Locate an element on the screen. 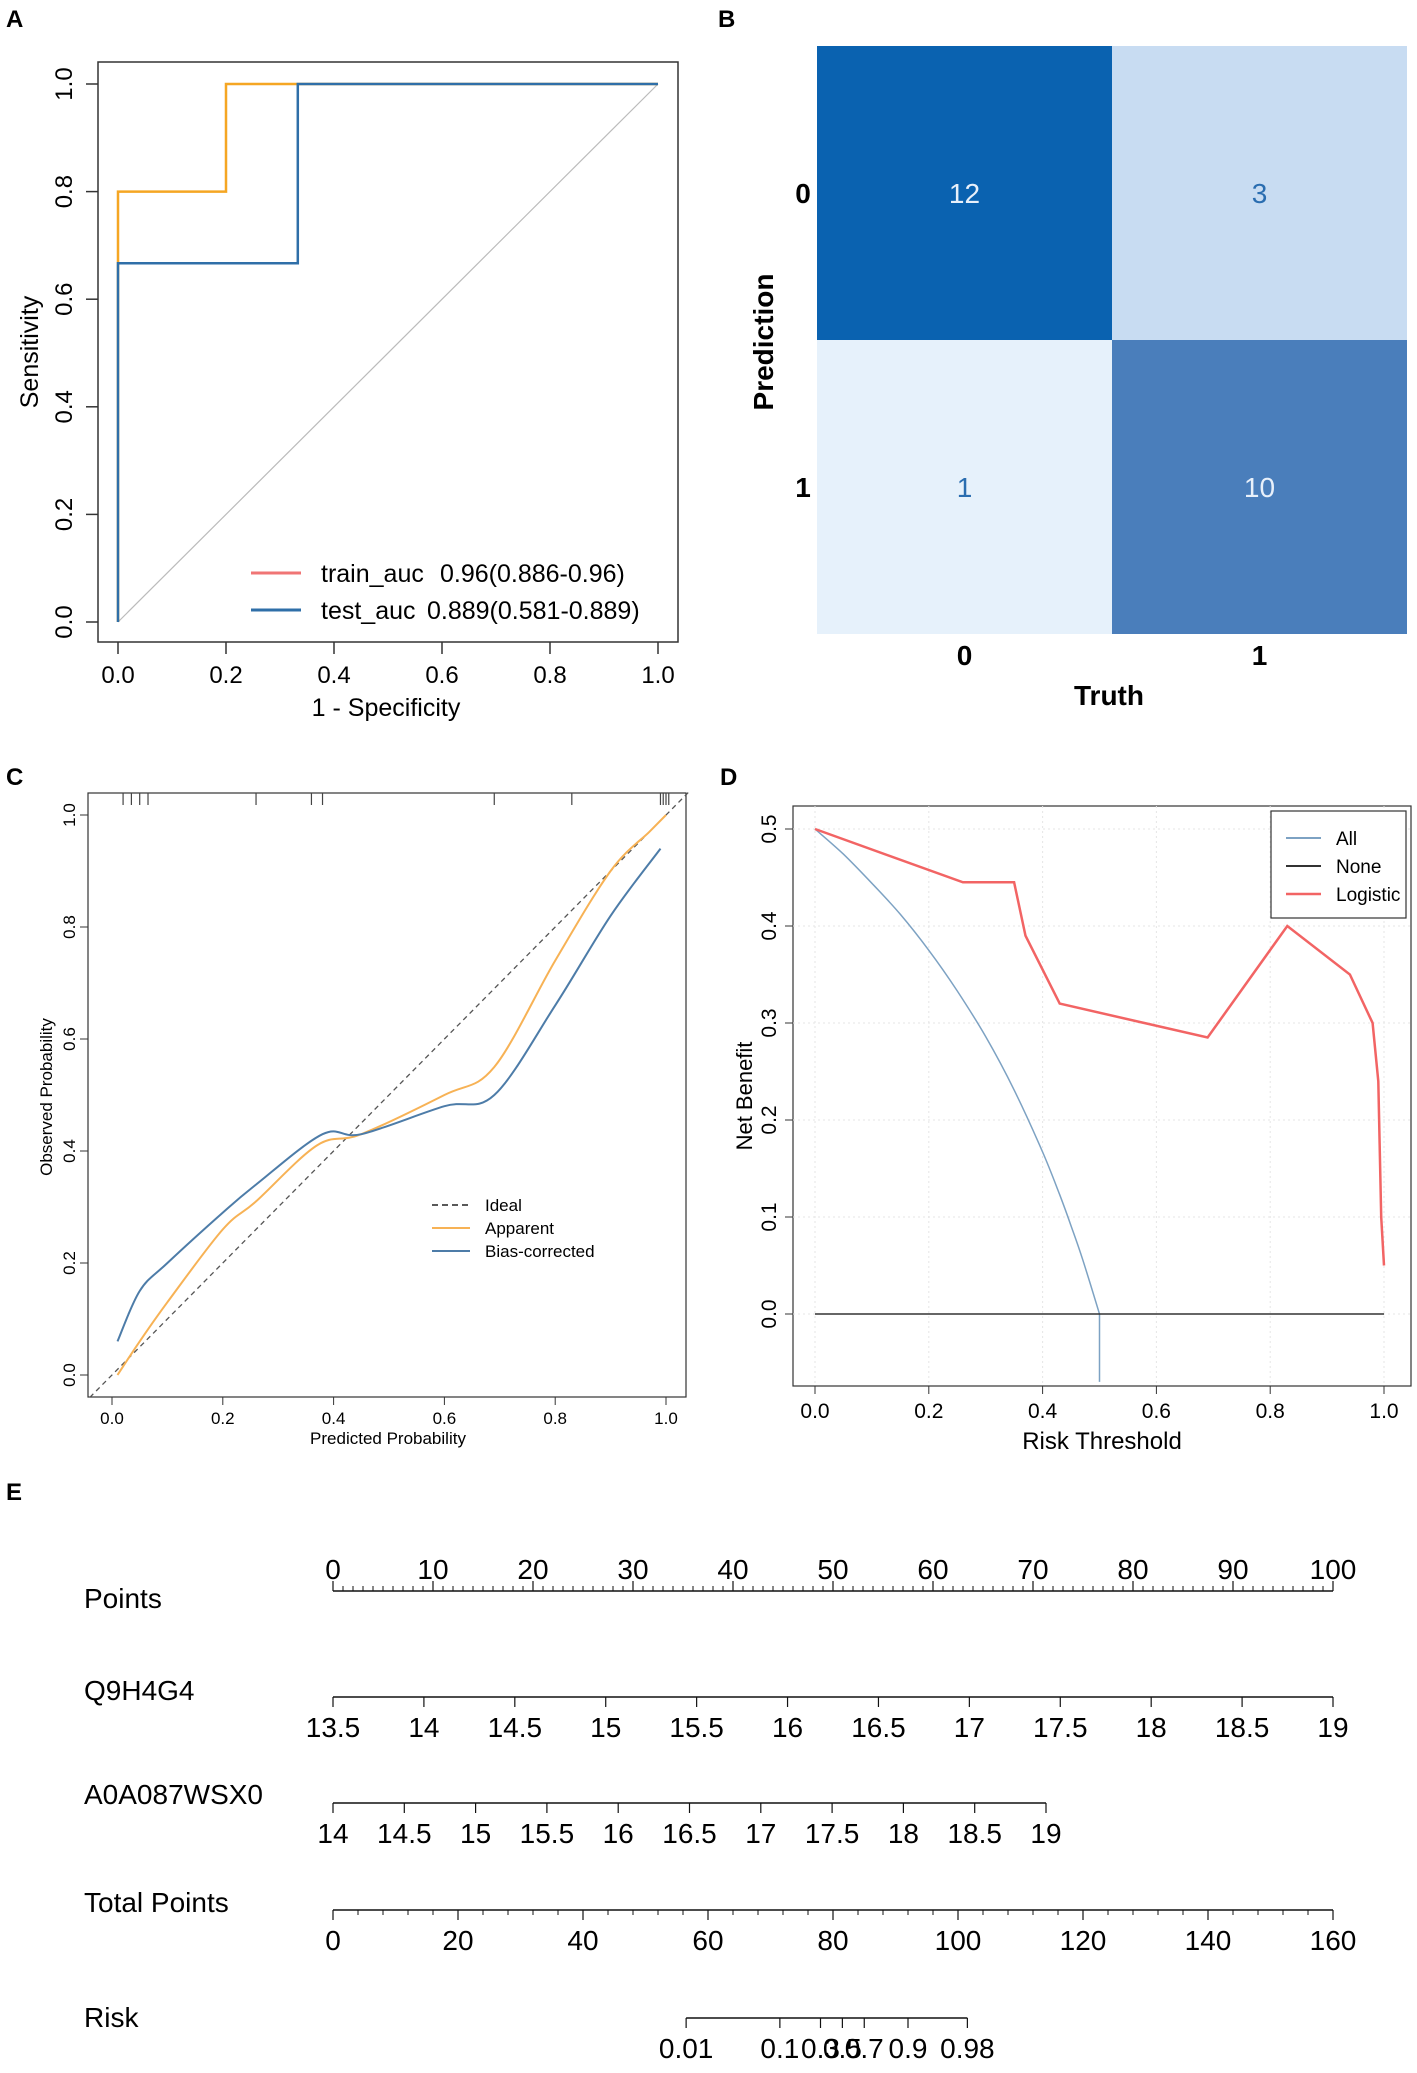 This screenshot has width=1417, height=2073. dca-xtick-label: 0.4 is located at coordinates (1043, 1411).